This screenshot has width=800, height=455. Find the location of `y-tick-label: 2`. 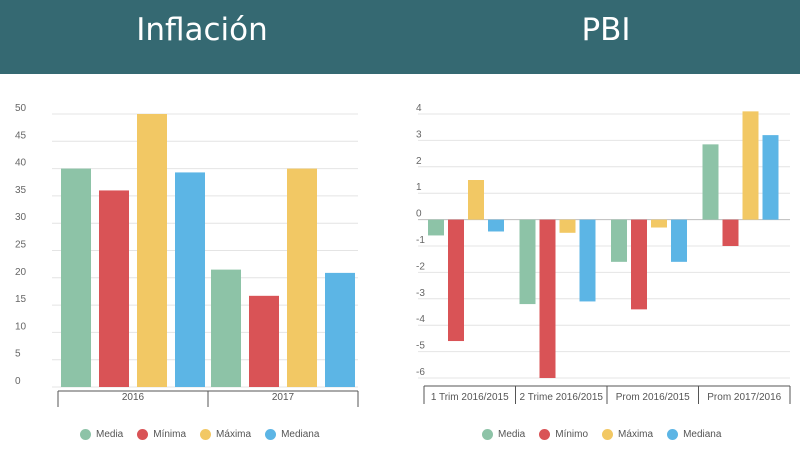

y-tick-label: 2 is located at coordinates (419, 161).